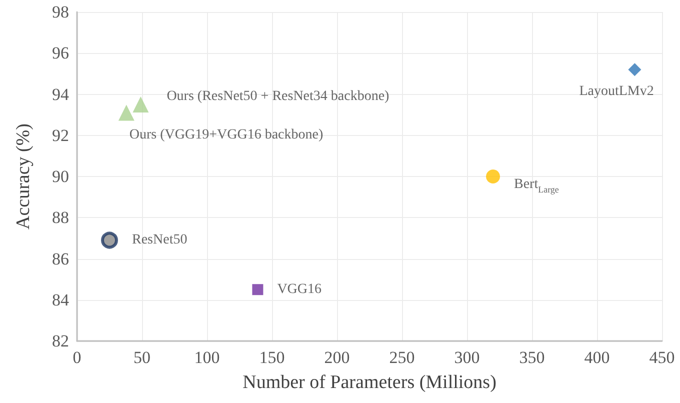  Describe the element at coordinates (207, 357) in the screenshot. I see `x-tick-label: 100` at that location.